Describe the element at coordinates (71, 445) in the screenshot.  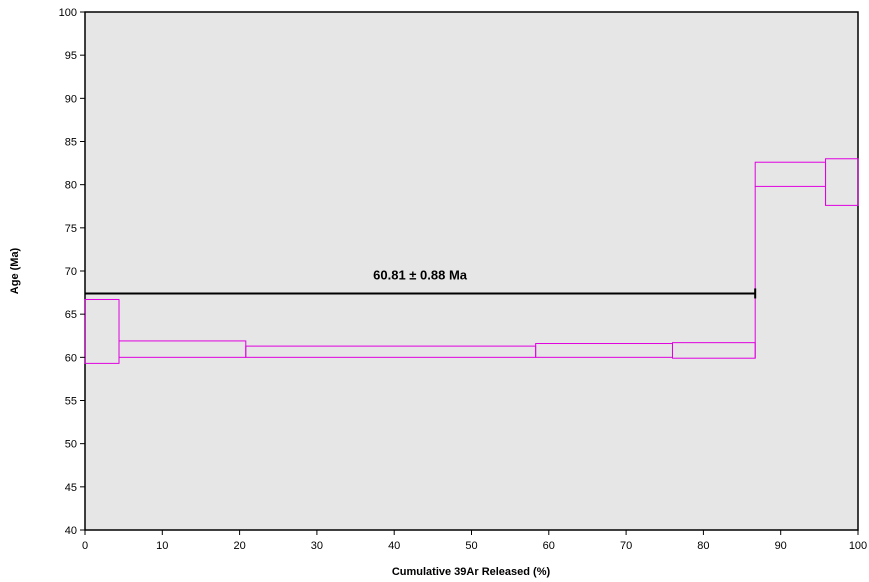
I see `y-tick-label: 50` at that location.